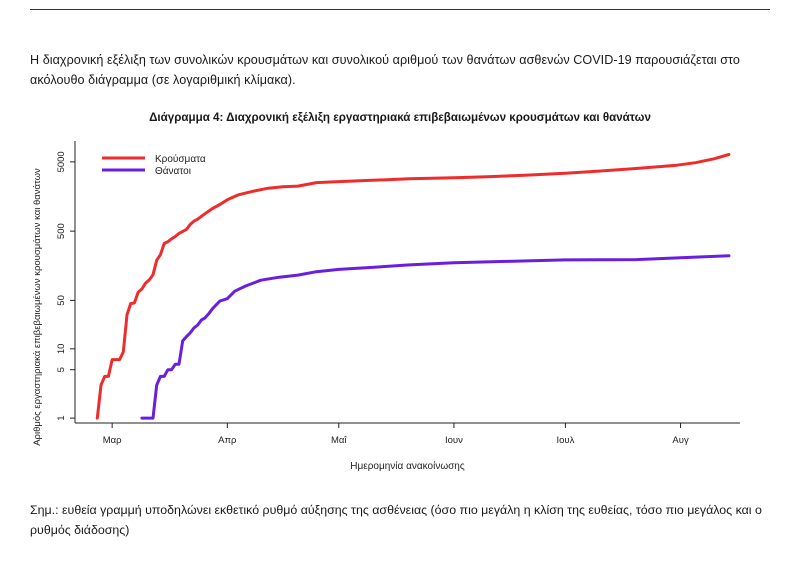 This screenshot has height=565, width=800. What do you see at coordinates (173, 171) in the screenshot?
I see `legend-label-2: Θάνατοι` at bounding box center [173, 171].